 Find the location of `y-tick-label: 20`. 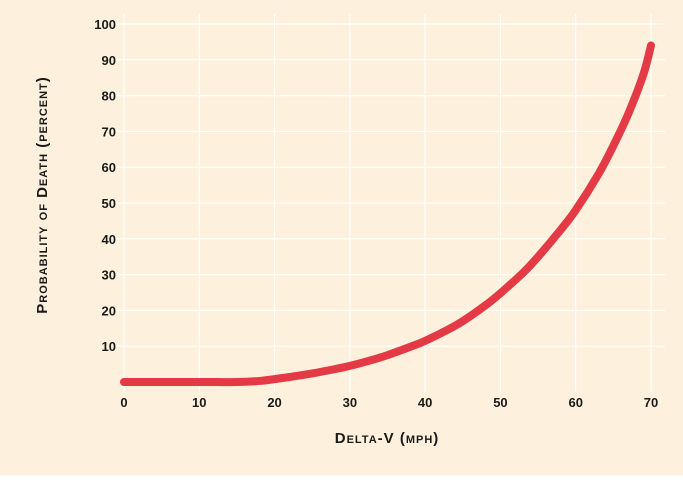

y-tick-label: 20 is located at coordinates (109, 310).